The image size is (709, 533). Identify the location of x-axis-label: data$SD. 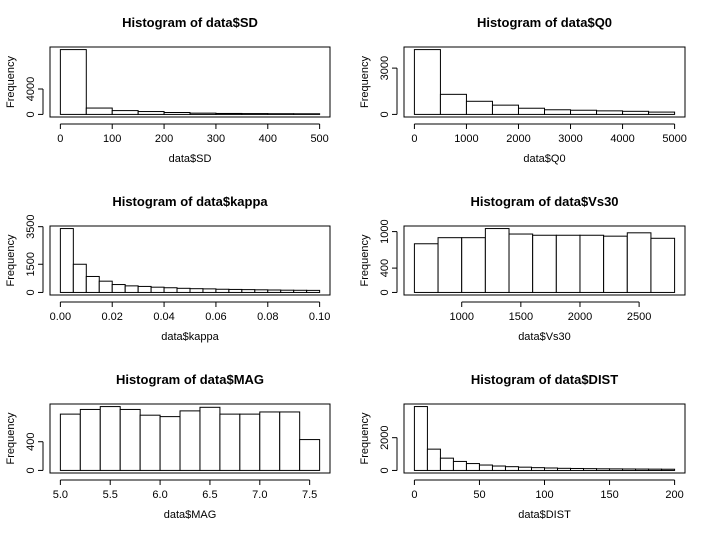
(190, 159).